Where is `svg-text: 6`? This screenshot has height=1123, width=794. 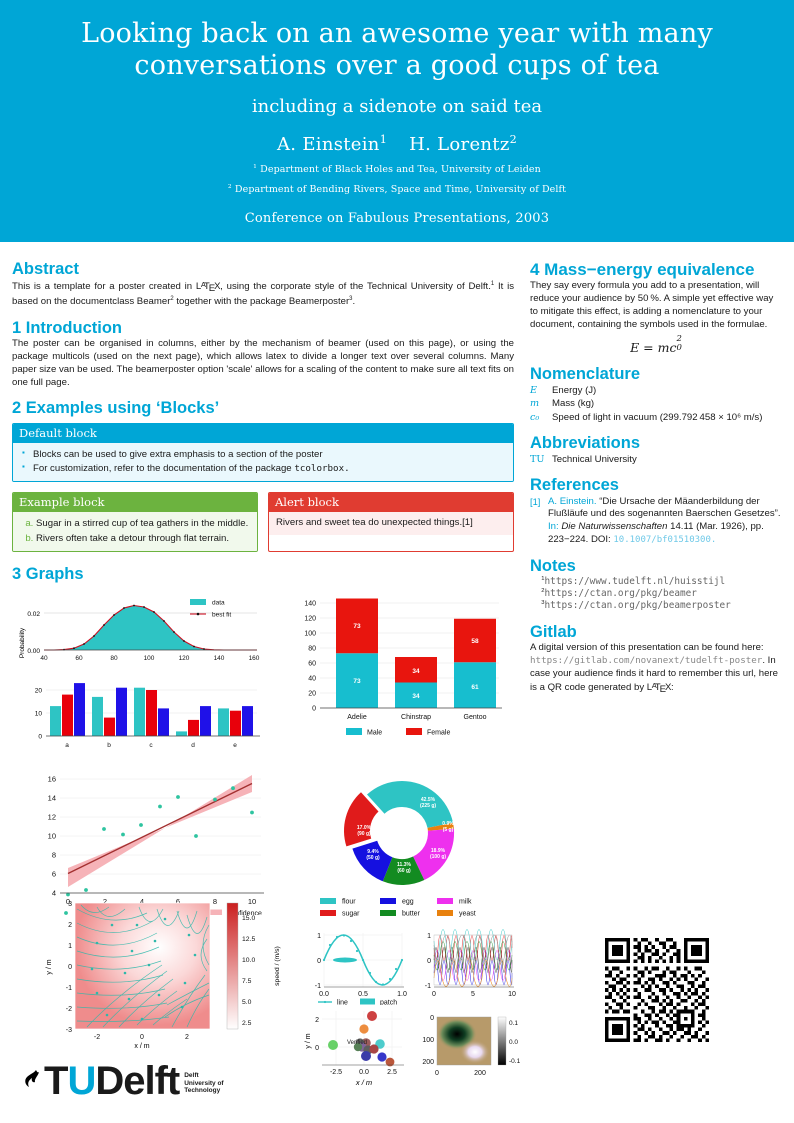
svg-text: 6 is located at coordinates (54, 874).